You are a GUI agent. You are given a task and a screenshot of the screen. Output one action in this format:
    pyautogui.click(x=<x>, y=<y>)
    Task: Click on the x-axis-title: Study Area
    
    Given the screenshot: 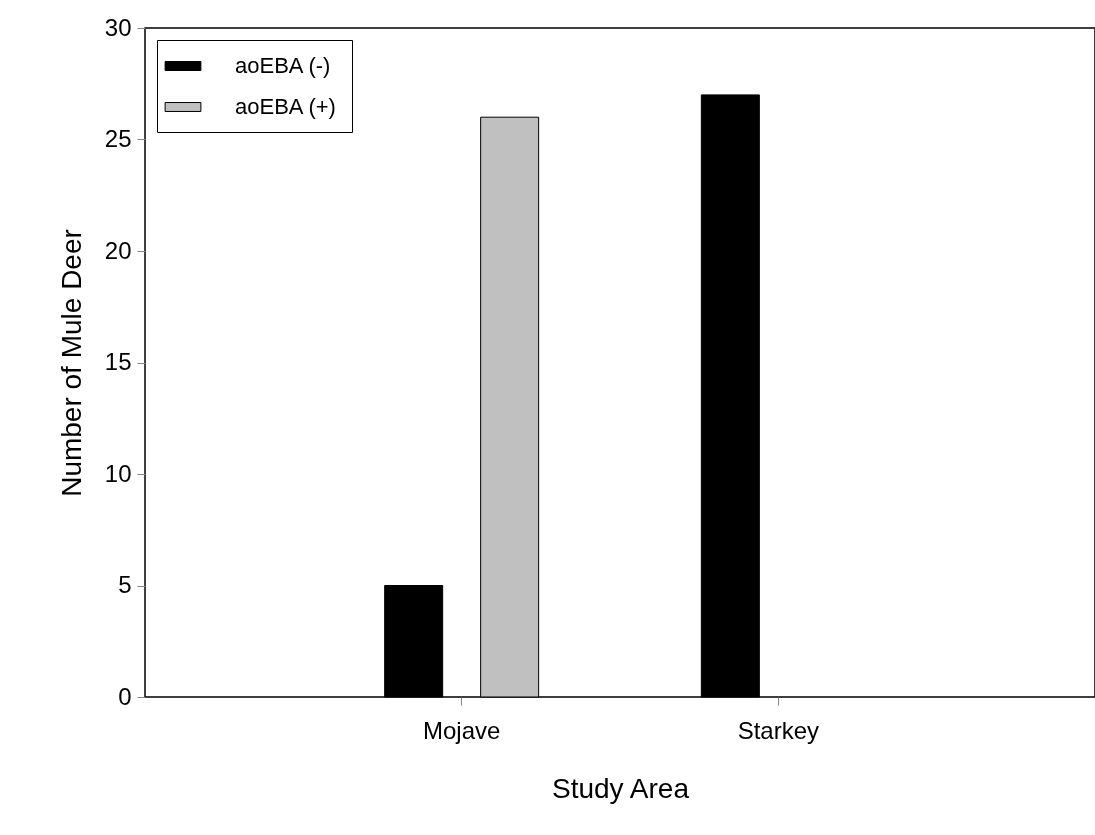 What is the action you would take?
    pyautogui.click(x=621, y=788)
    